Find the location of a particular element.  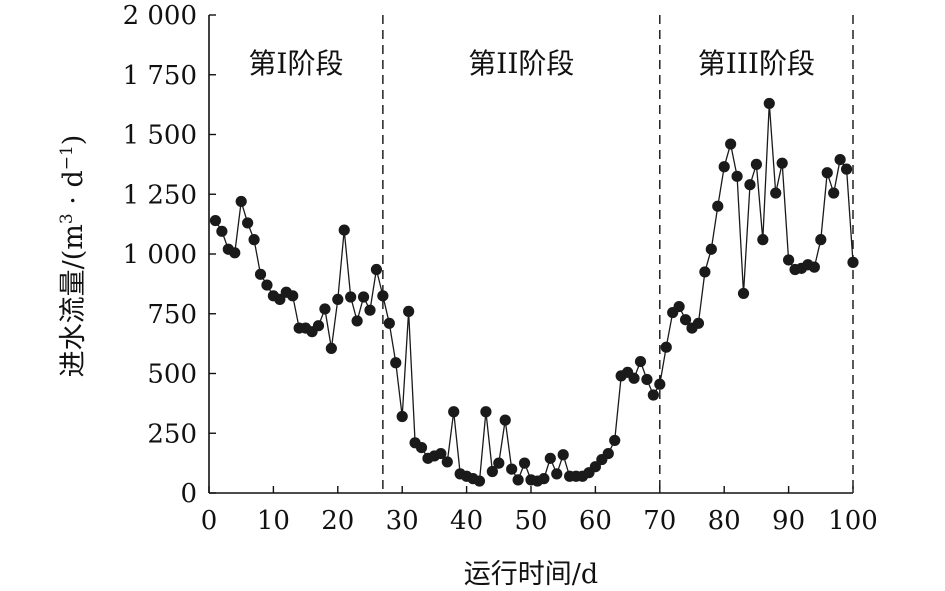

y-tick-label: 1 750 is located at coordinates (160, 76).